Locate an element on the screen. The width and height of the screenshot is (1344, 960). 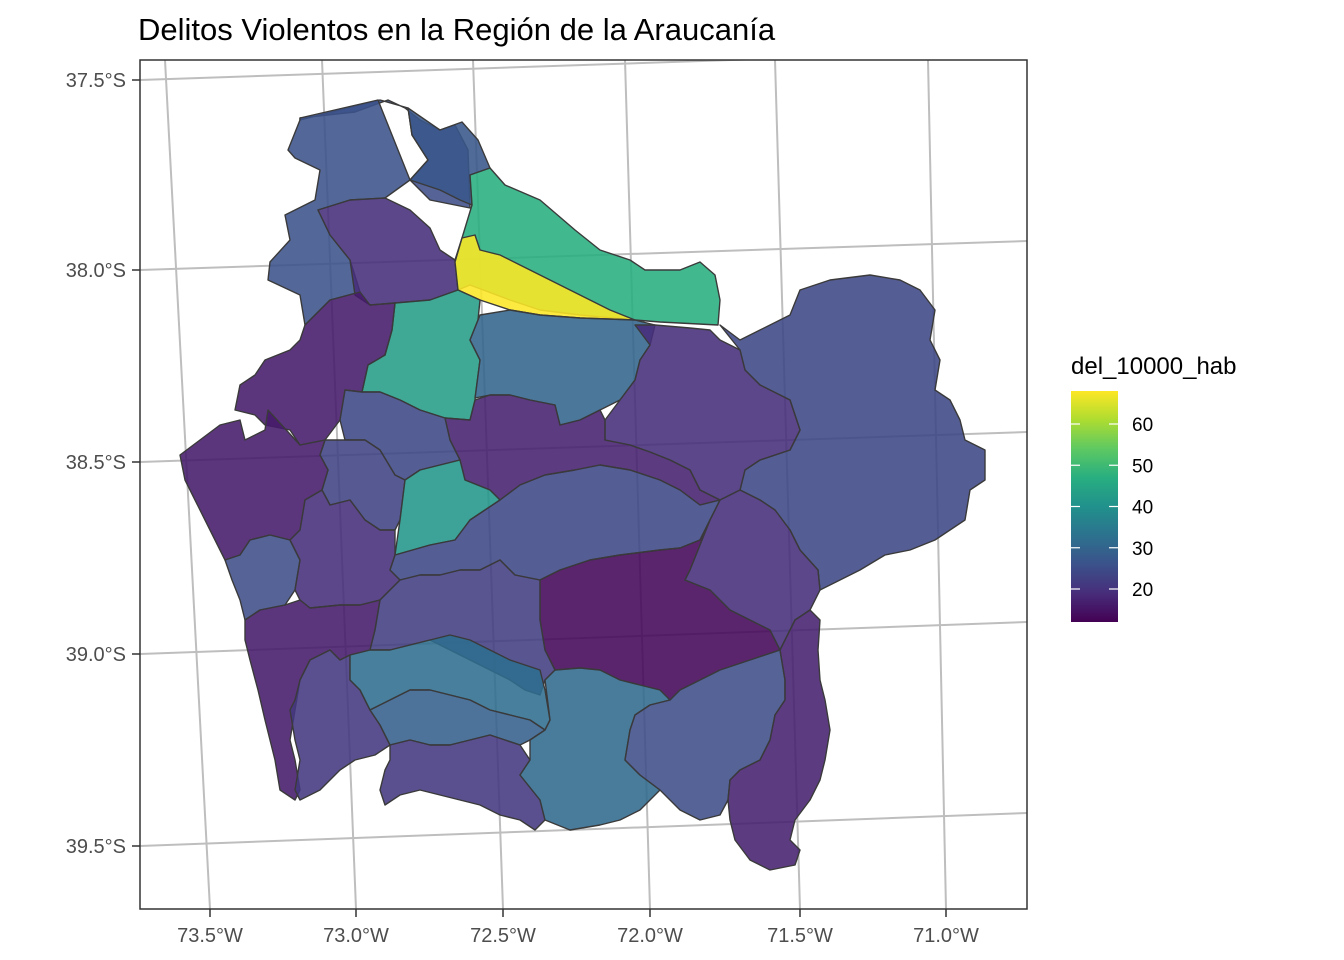
legend-tick-label: 30 is located at coordinates (1142, 549).